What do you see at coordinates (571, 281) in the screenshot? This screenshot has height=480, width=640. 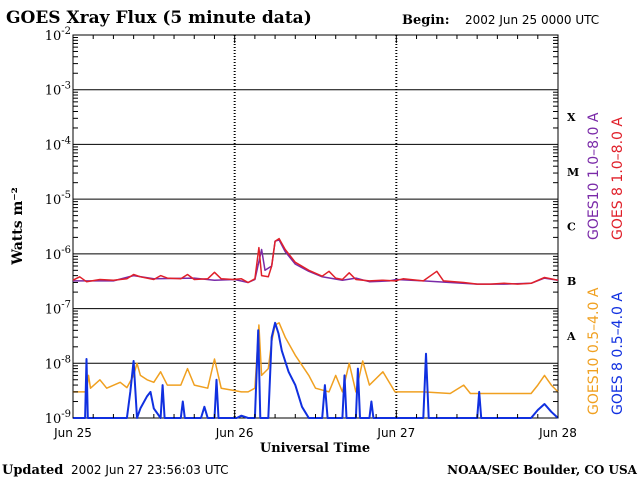 I see `flare-class-label: B` at bounding box center [571, 281].